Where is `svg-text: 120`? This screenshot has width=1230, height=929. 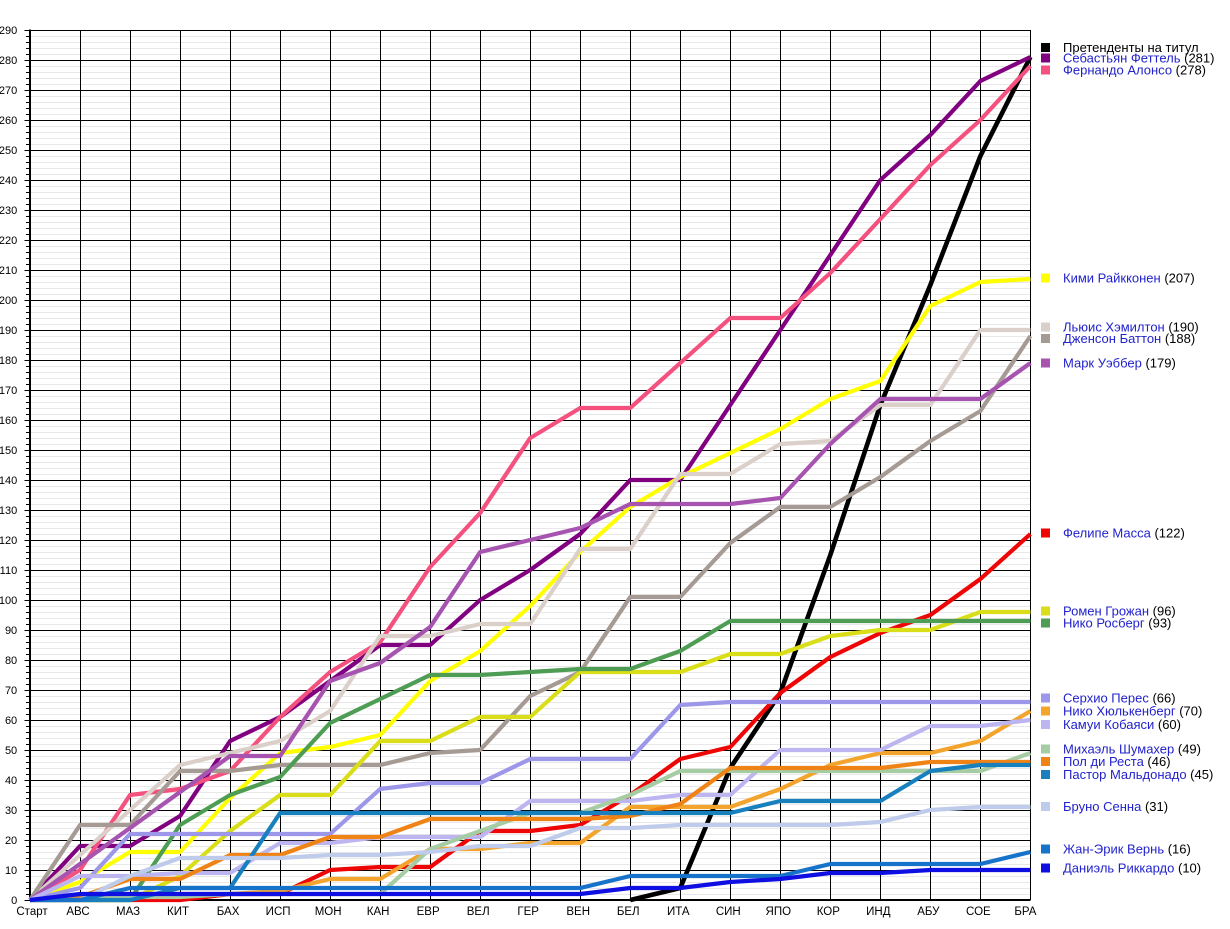
svg-text: 120 is located at coordinates (8, 541).